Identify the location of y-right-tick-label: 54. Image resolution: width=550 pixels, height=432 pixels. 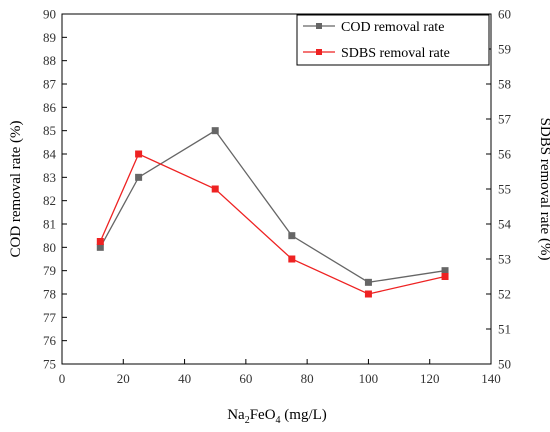
(505, 224).